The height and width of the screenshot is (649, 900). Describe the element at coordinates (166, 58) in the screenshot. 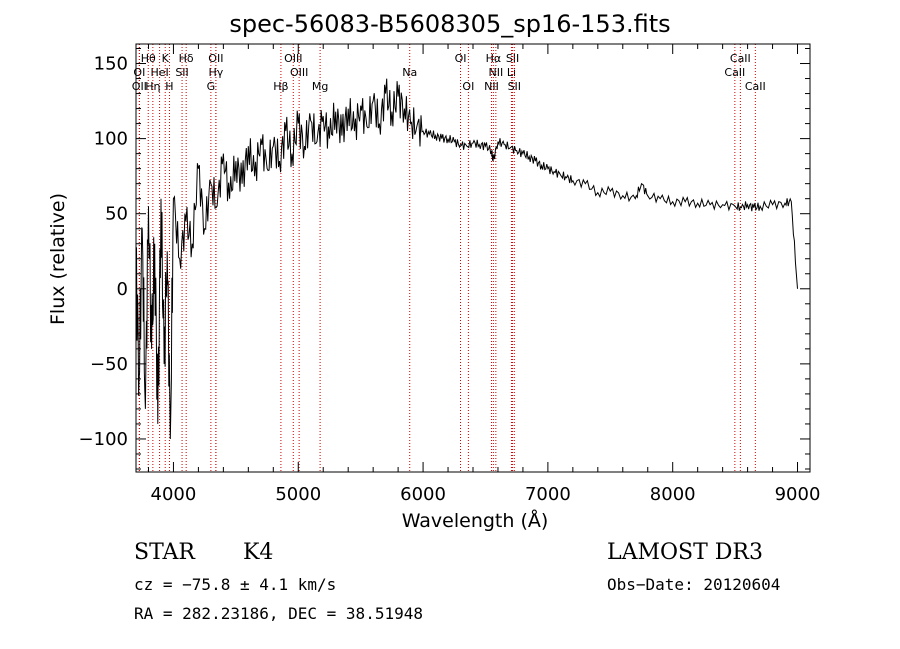

I see `spectral-line-label: K` at that location.